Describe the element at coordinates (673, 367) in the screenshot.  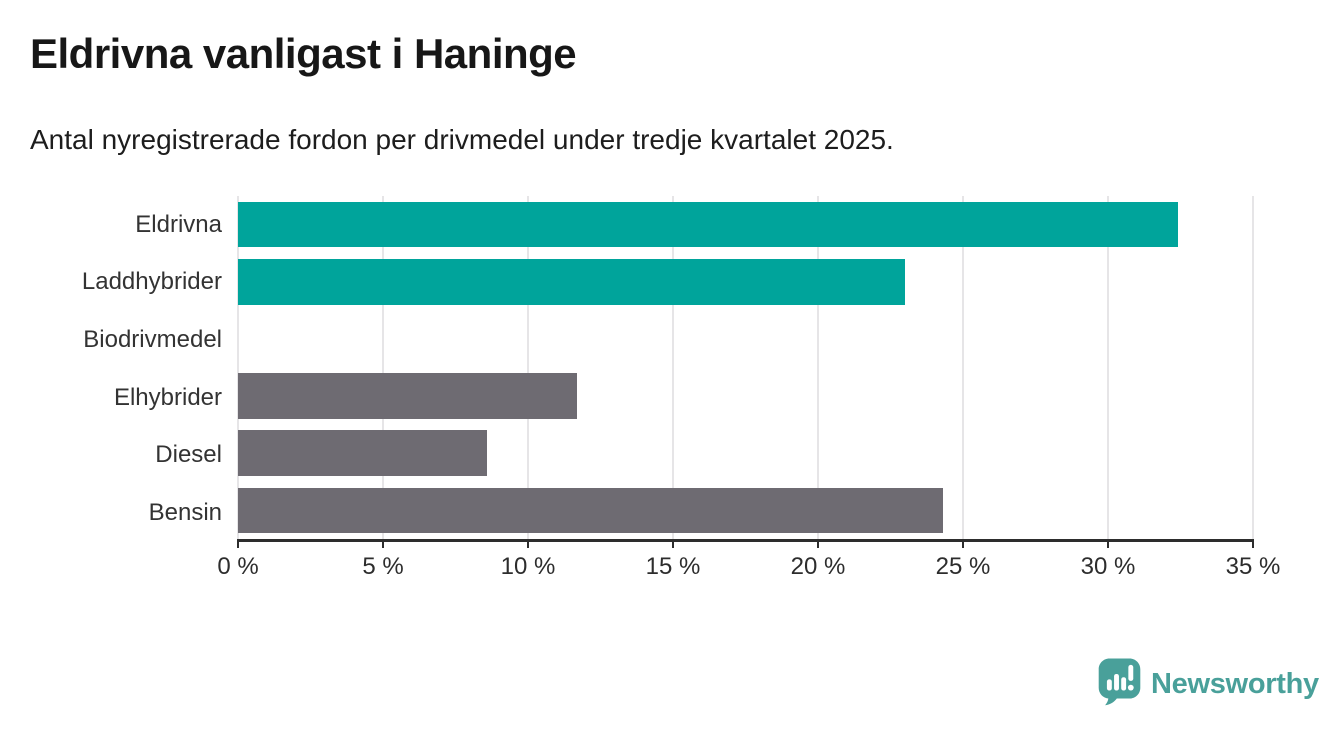
I see `gridline-15-percent` at that location.